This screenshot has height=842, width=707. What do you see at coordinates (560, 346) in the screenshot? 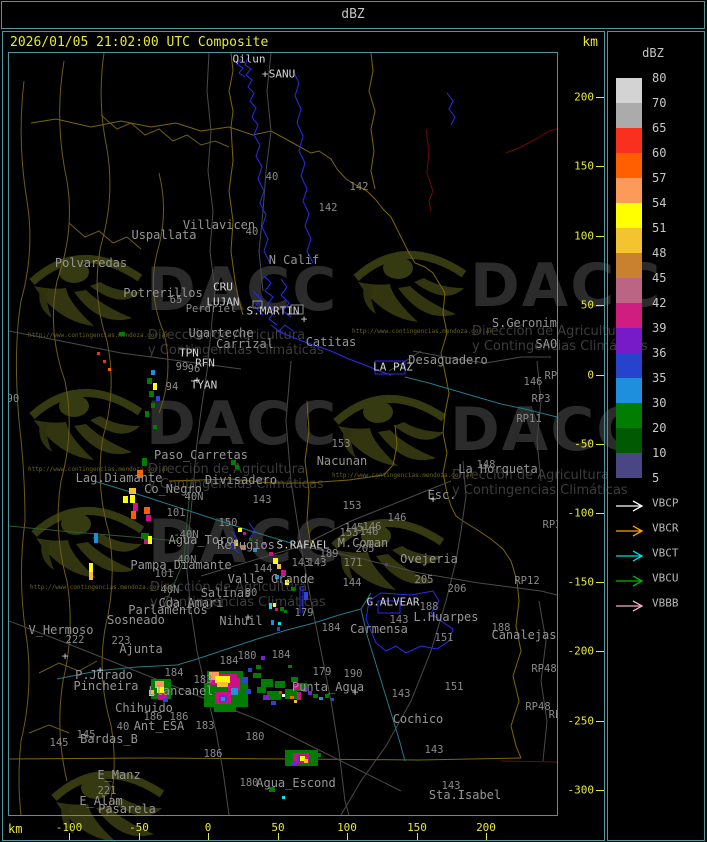
I see `watermark-line2: y Contingencias Climáticas` at bounding box center [560, 346].